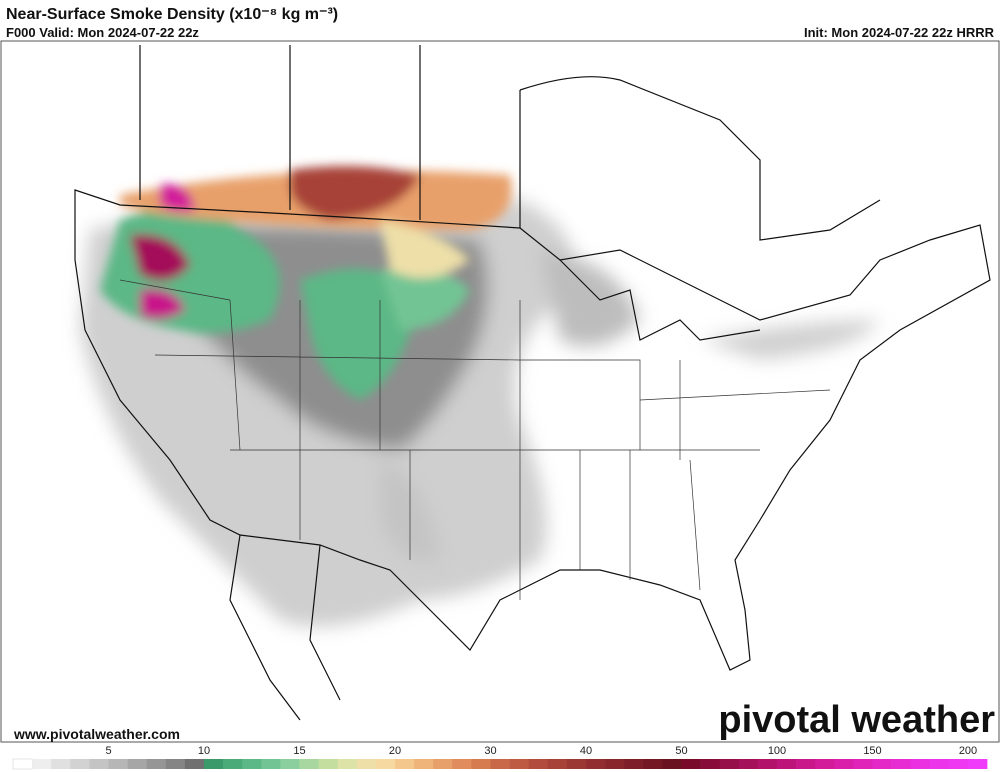  Describe the element at coordinates (490, 751) in the screenshot. I see `colorbar-tick-label: 30` at that location.